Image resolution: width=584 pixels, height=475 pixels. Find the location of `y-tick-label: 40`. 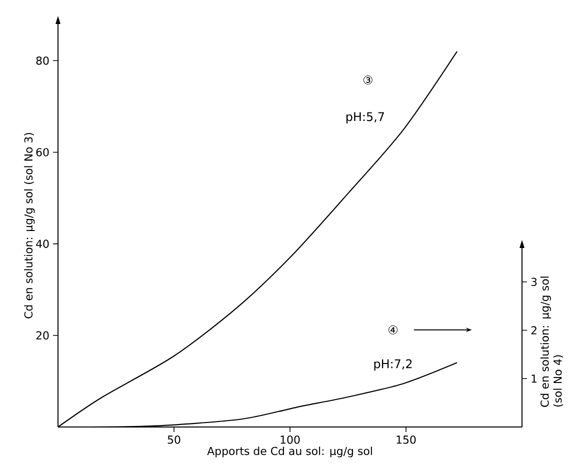

y-tick-label: 40 is located at coordinates (42, 244).